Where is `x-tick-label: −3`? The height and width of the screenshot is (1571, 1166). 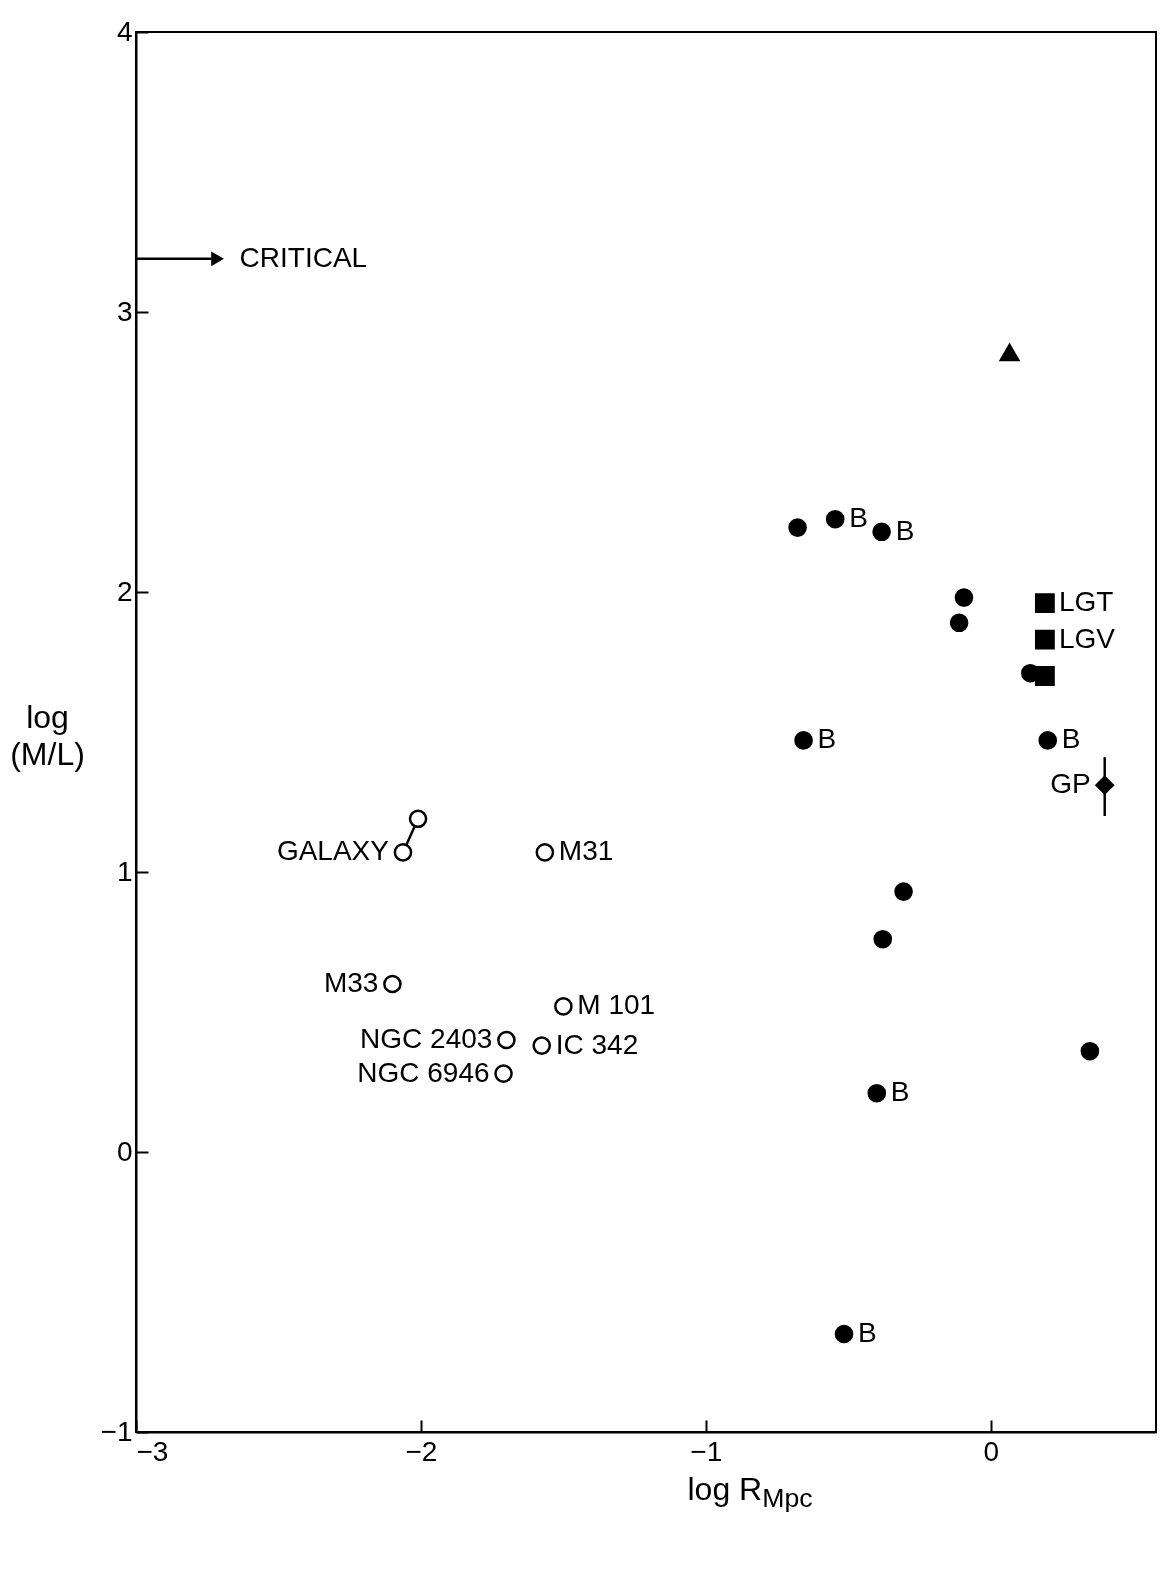
x-tick-label: −3 is located at coordinates (152, 1451).